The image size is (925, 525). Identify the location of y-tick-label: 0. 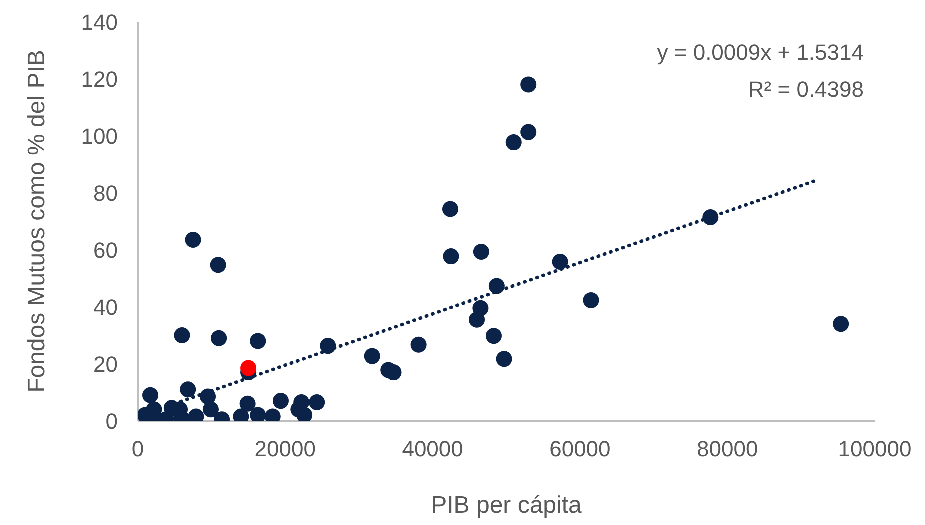
(112, 421).